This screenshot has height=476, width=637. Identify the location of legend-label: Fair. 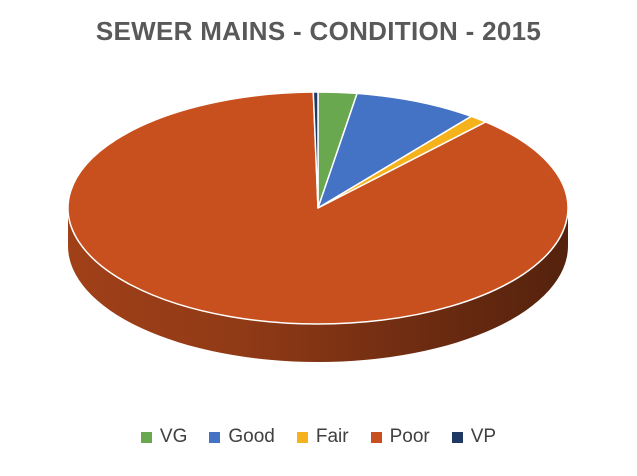
(332, 436).